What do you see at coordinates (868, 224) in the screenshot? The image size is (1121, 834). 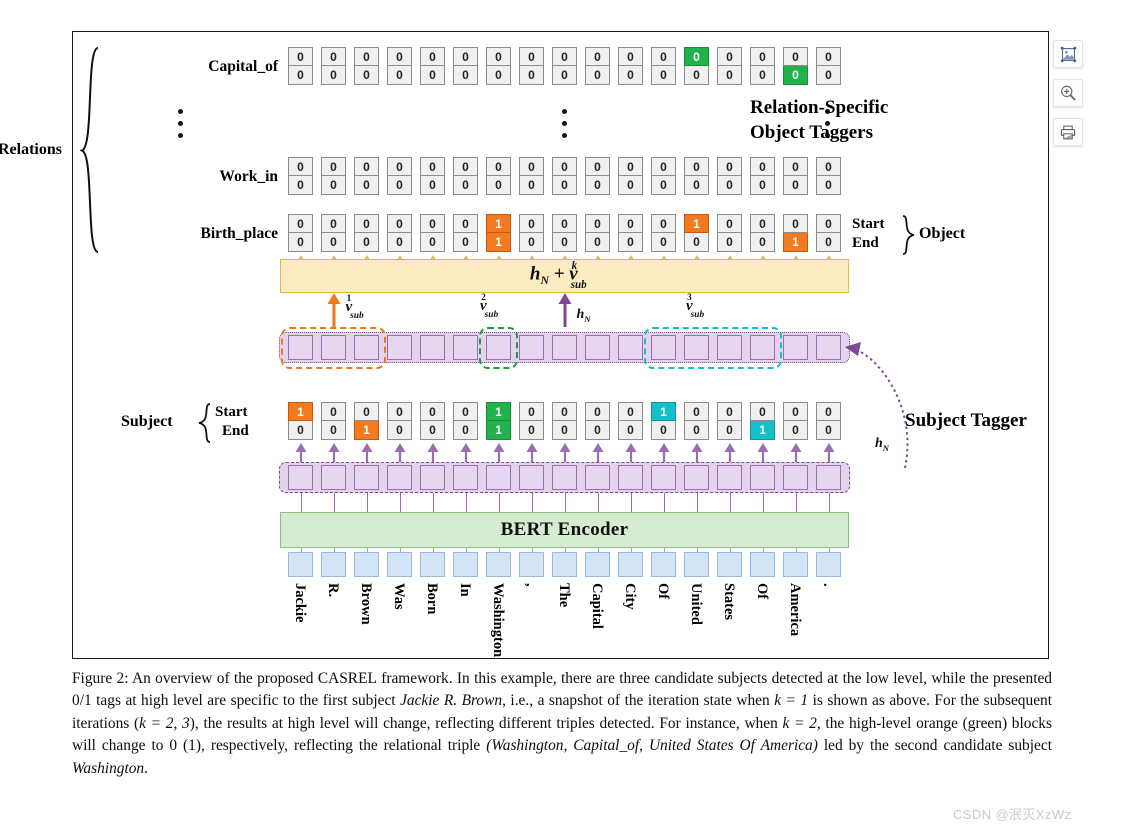 I see `object-start-label: Start` at bounding box center [868, 224].